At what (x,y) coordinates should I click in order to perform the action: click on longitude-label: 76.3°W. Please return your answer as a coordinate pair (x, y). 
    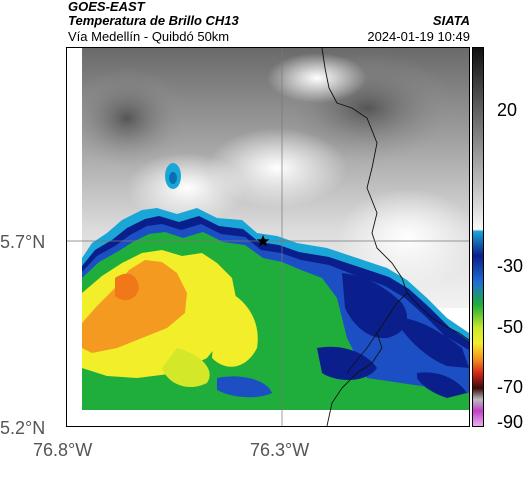
    Looking at the image, I should click on (280, 450).